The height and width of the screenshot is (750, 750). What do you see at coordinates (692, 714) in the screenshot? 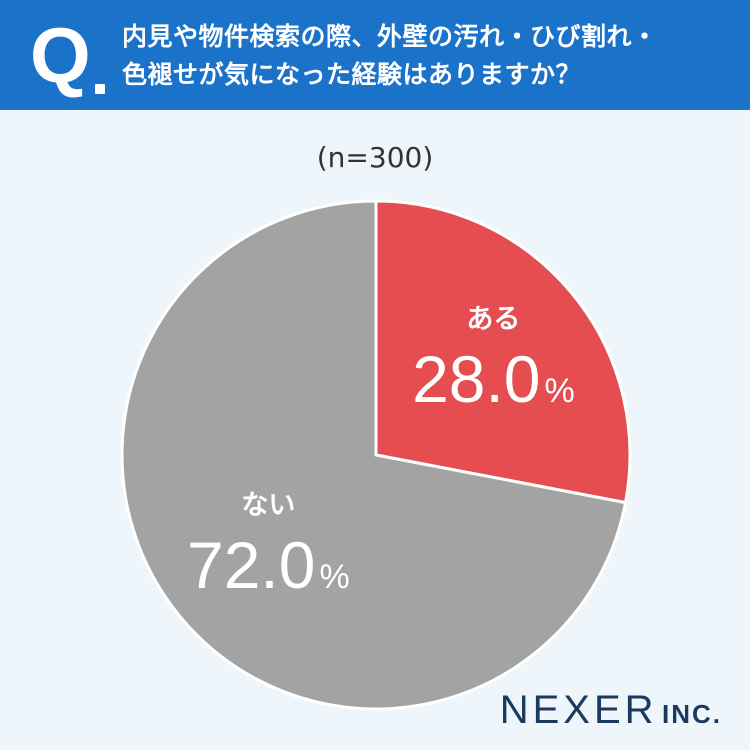
I see `logo-sub-text: INC.` at bounding box center [692, 714].